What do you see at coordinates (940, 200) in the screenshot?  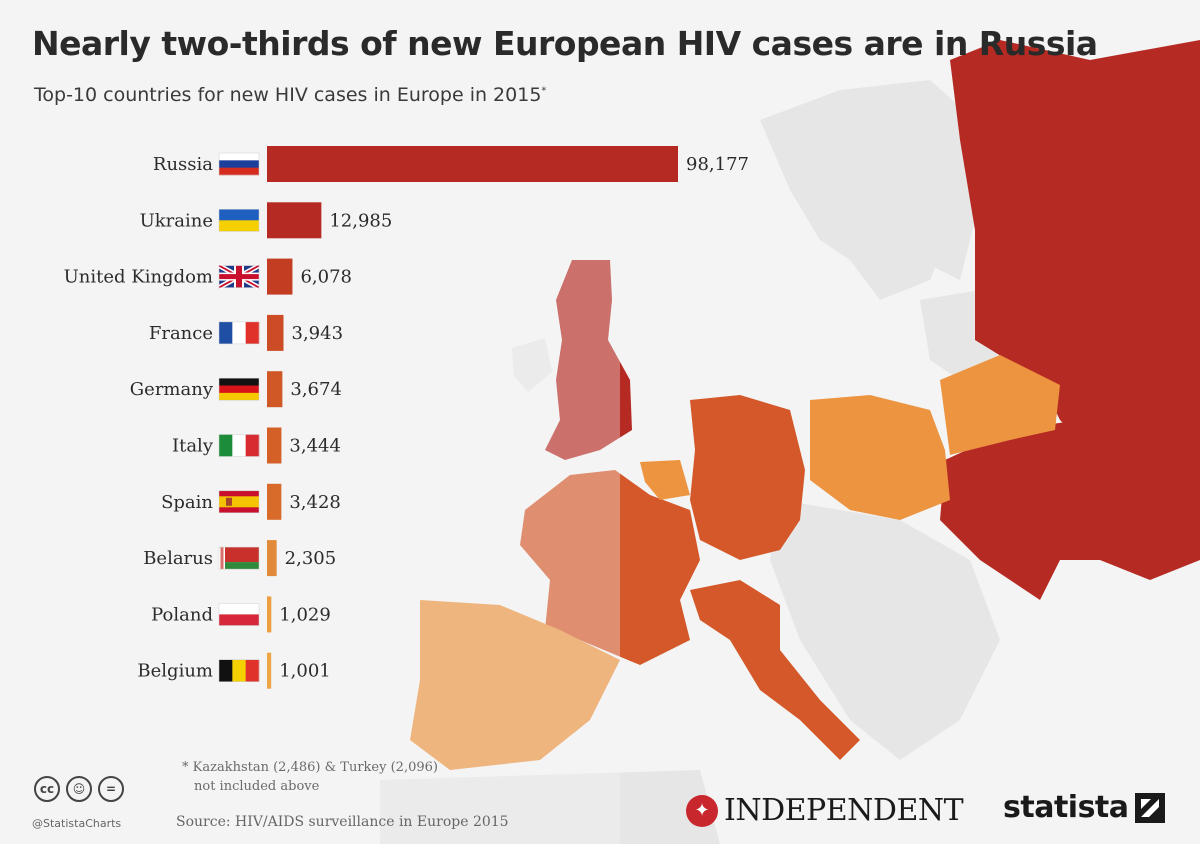 I see `finland-shape` at bounding box center [940, 200].